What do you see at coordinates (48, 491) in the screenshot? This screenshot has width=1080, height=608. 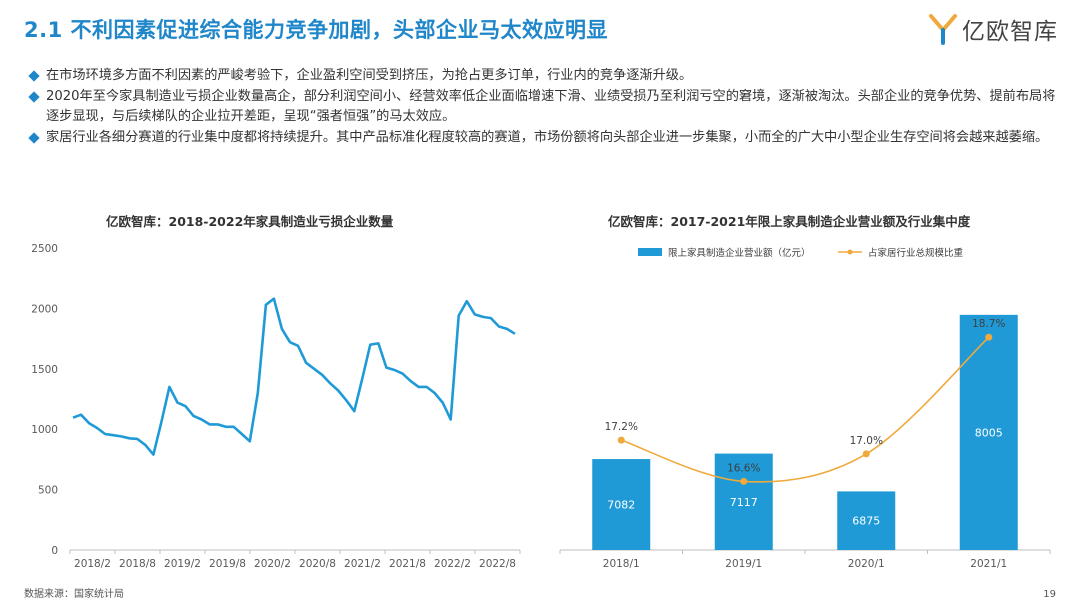 I see `y-tick-label: 500` at bounding box center [48, 491].